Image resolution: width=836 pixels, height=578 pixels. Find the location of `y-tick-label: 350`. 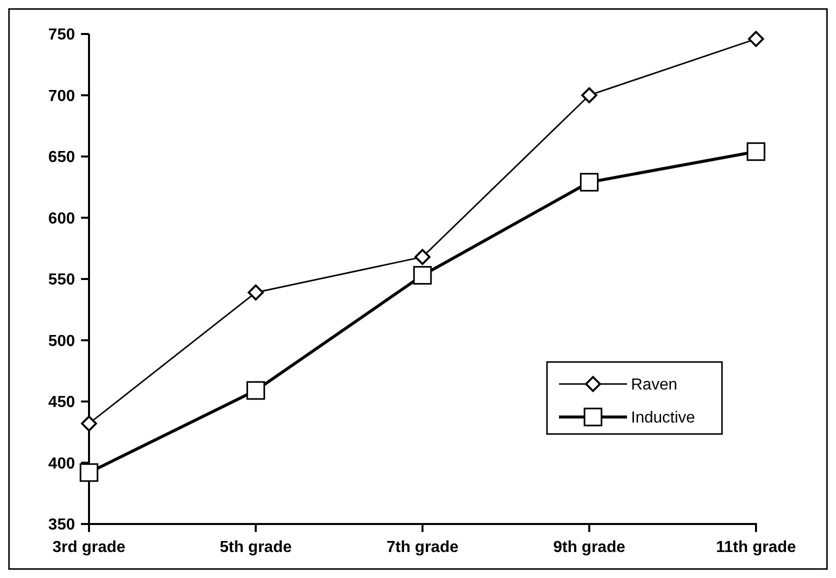

y-tick-label: 350 is located at coordinates (62, 525).